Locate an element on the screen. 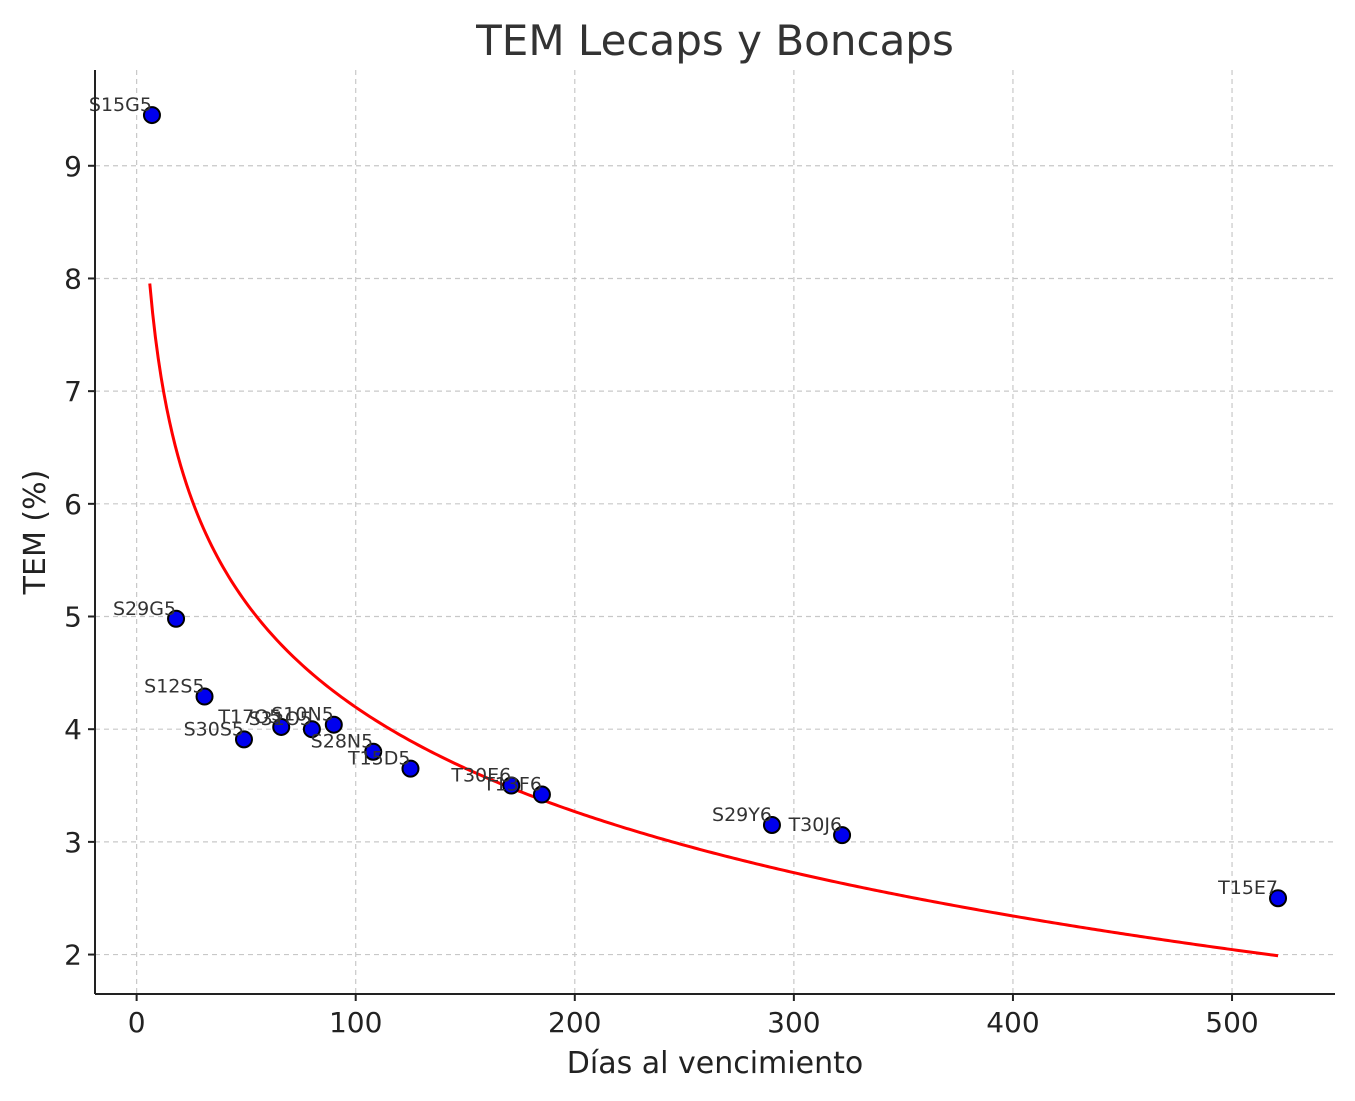 The width and height of the screenshot is (1355, 1101). x-axis-label: Días al vencimiento is located at coordinates (715, 1063).